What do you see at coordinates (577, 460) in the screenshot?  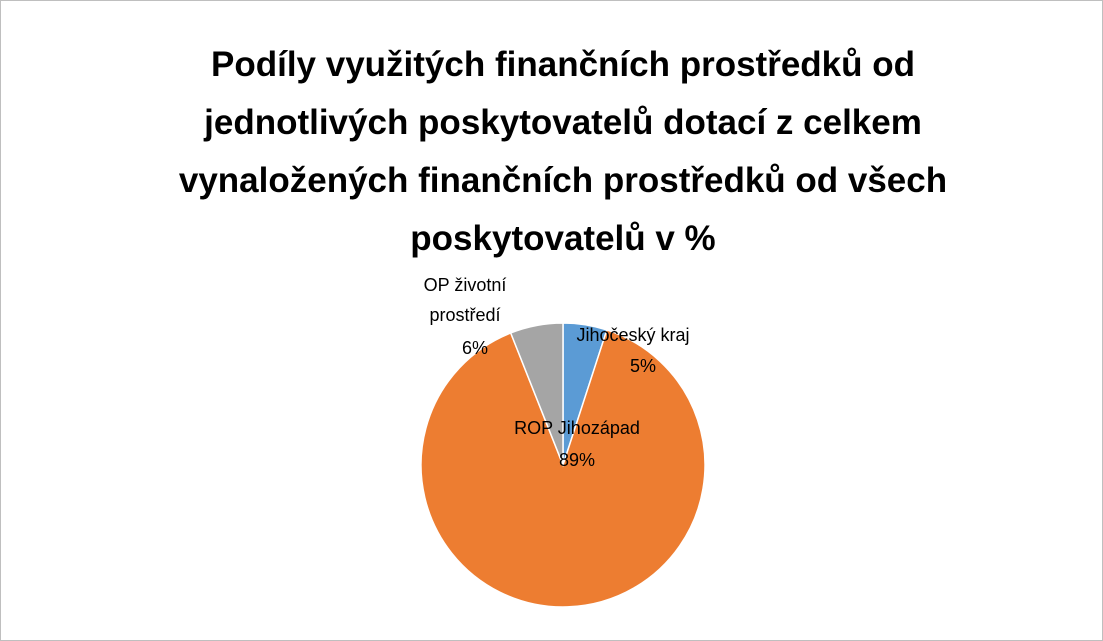 I see `slice-value-label: 89%` at bounding box center [577, 460].